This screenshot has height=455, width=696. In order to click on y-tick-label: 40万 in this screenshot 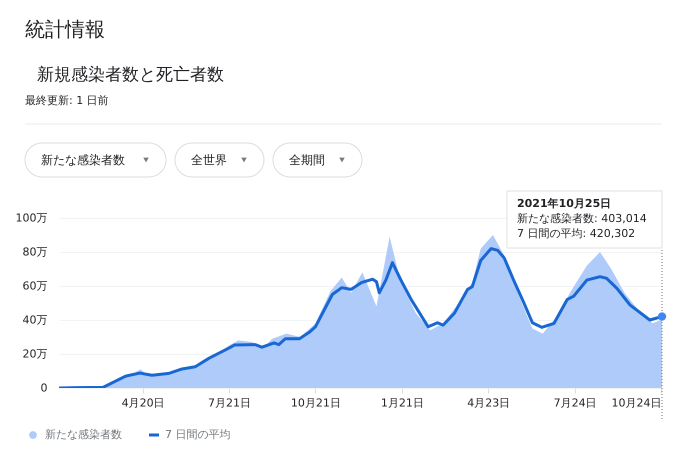, I will do `click(35, 320)`.